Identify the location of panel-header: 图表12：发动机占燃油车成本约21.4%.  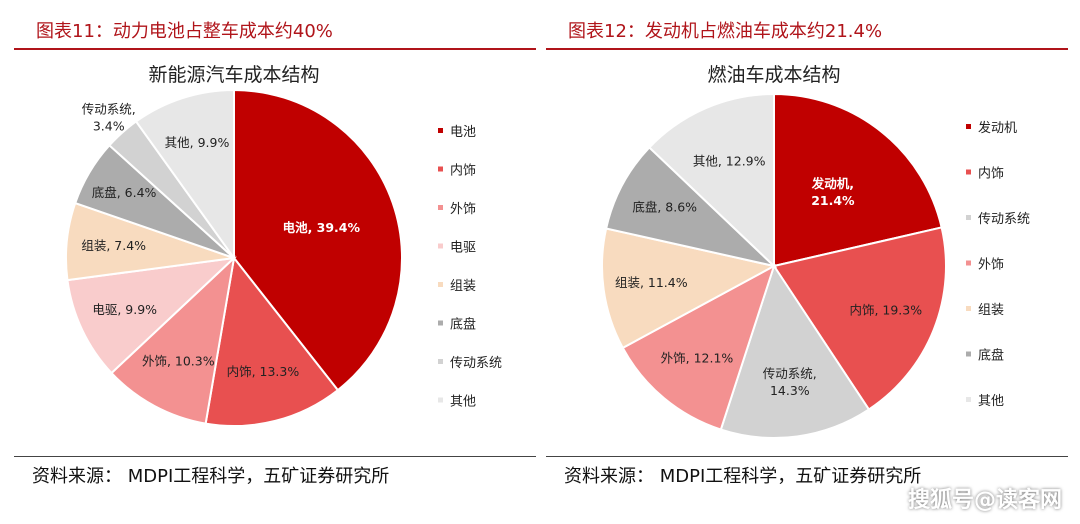
(807, 33).